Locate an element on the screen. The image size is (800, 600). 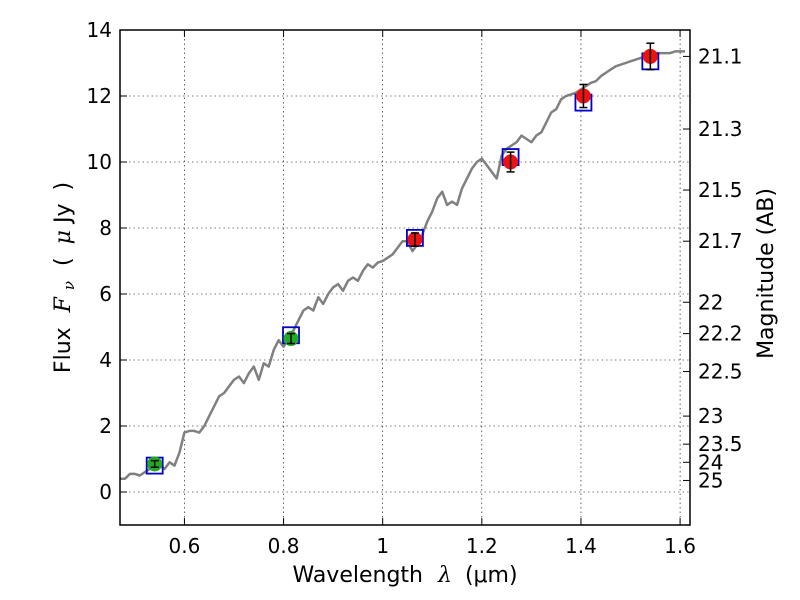
x-axis-title: Wavelength λ (μm) is located at coordinates (404, 575).